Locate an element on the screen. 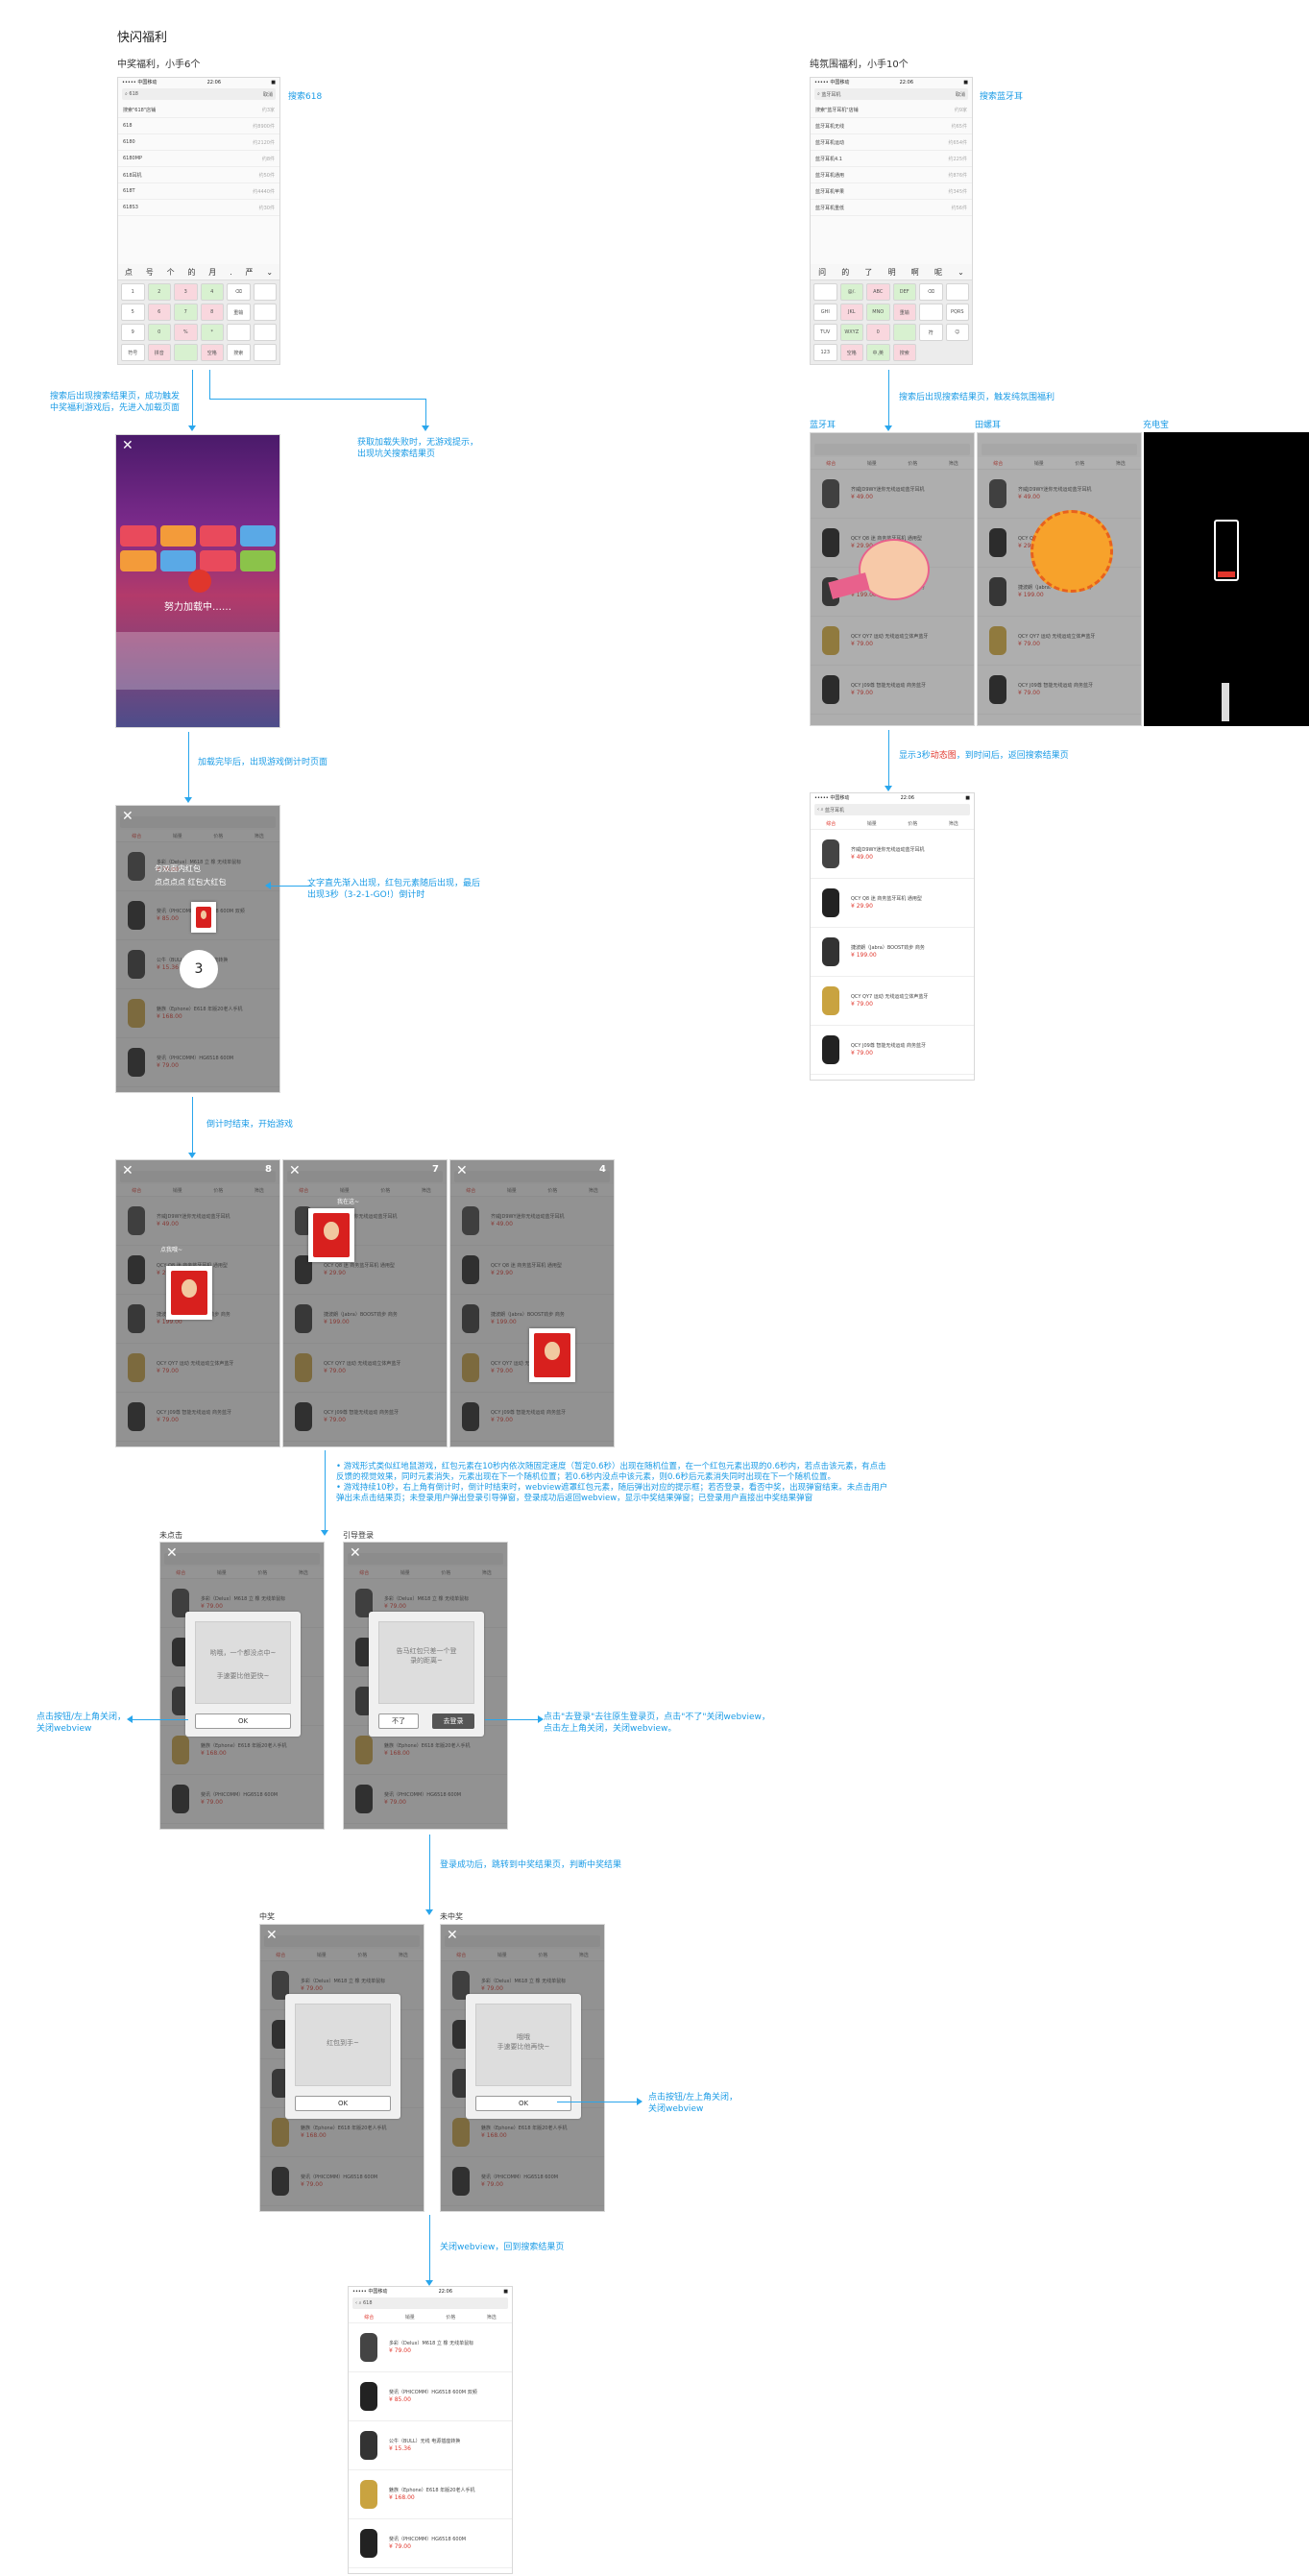 This screenshot has height=2576, width=1309. candidate-word: 严 is located at coordinates (249, 272).